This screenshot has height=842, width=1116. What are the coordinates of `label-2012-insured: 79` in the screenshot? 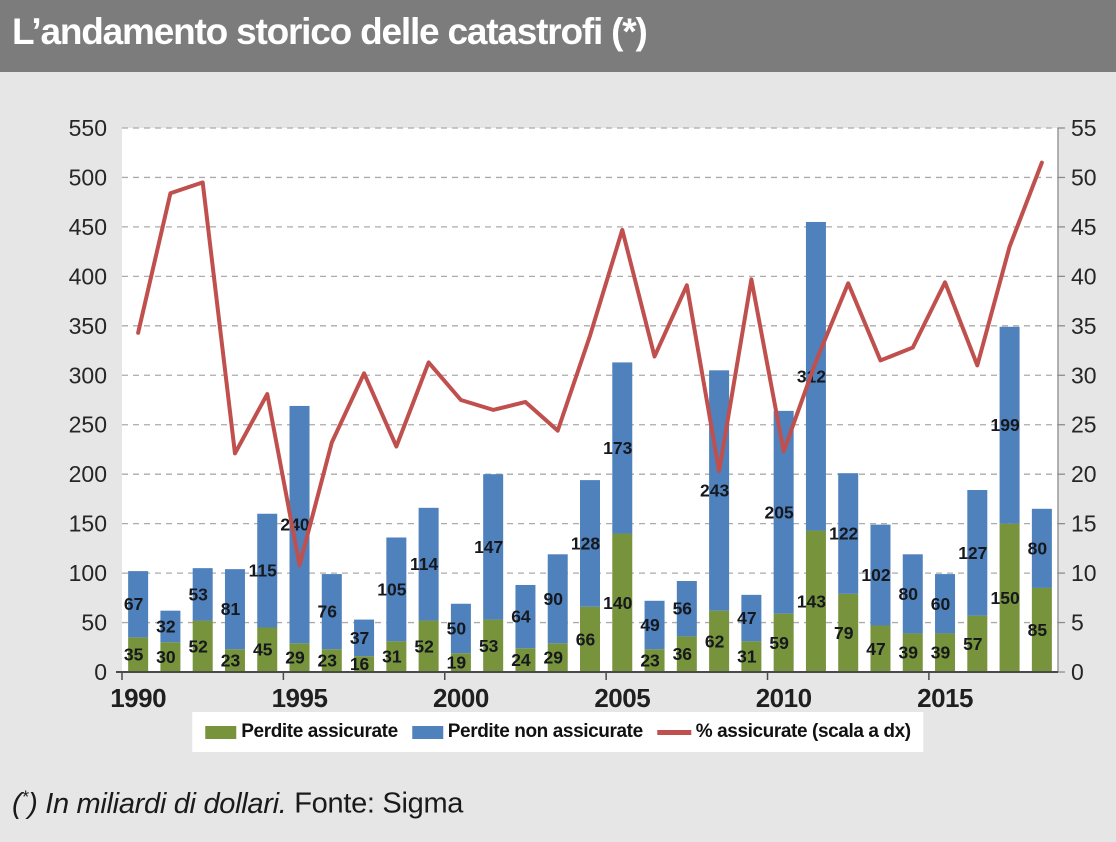 It's located at (844, 633).